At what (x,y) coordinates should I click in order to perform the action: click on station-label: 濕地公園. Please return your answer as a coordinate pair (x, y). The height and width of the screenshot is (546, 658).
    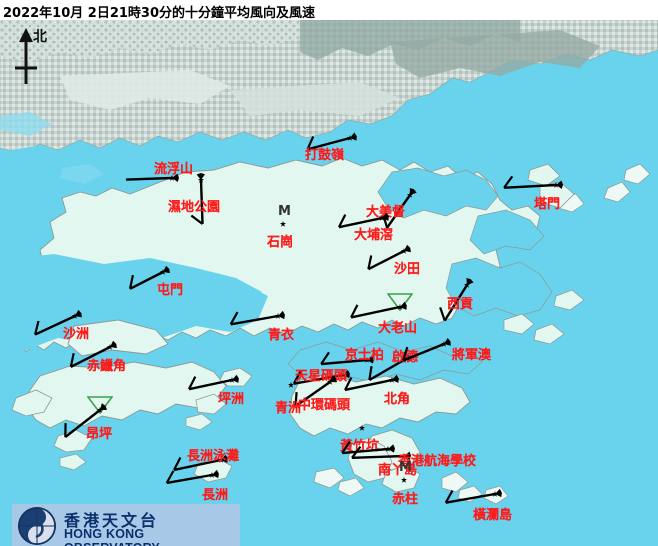
    Looking at the image, I should click on (194, 207).